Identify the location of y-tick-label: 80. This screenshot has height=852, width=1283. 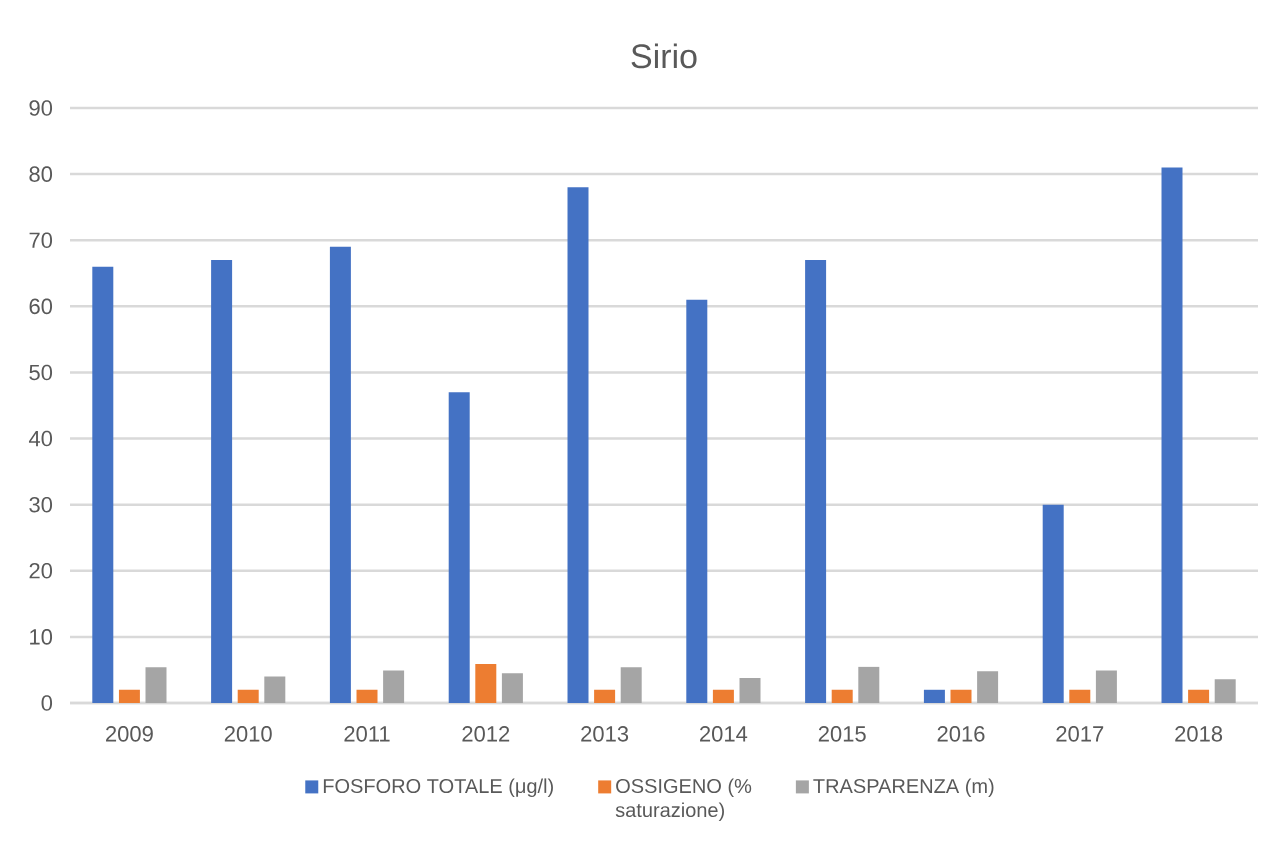
(41, 174).